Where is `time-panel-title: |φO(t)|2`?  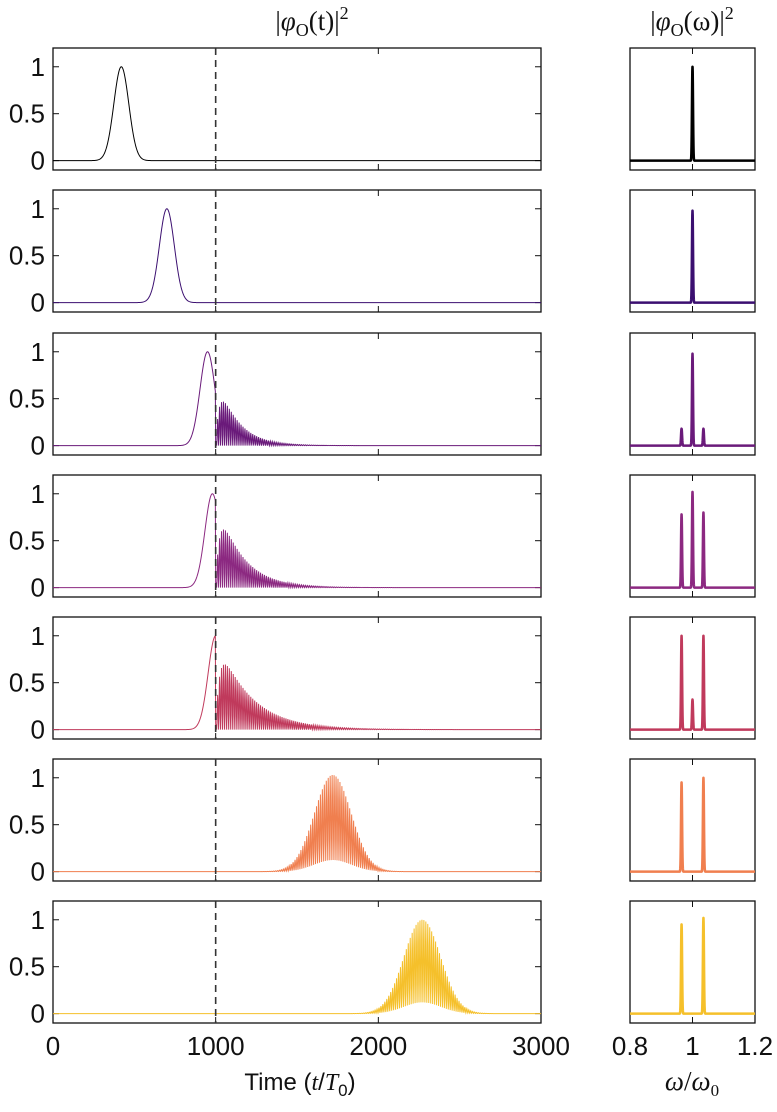 time-panel-title: |φO(t)|2 is located at coordinates (311, 21).